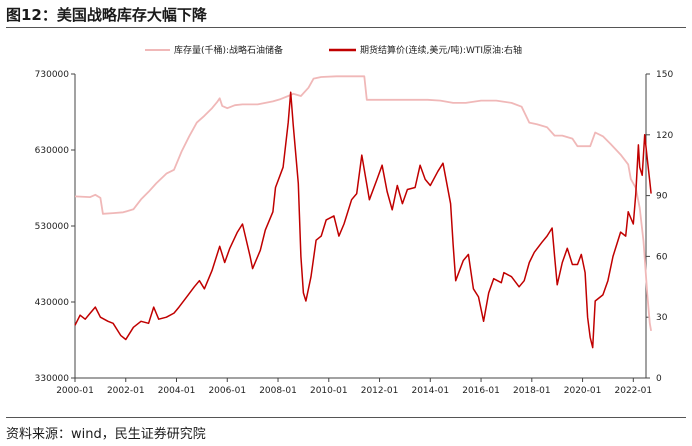 The image size is (692, 446). I want to click on y-left-tick-label: 430000, so click(52, 303).